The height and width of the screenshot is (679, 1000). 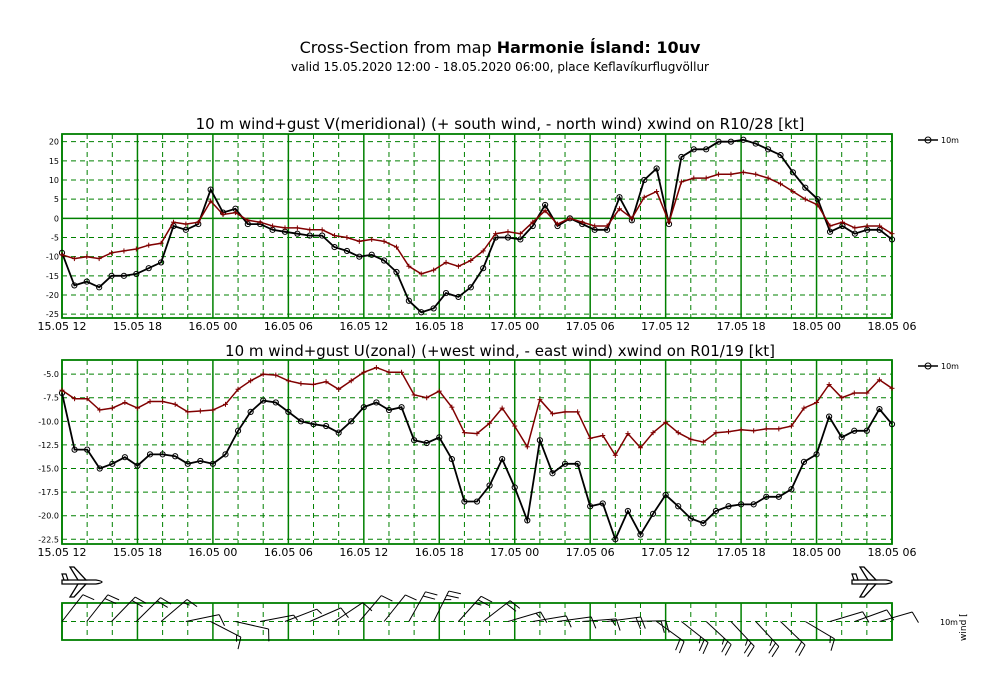 I want to click on x-tick-label: 18.05 00, so click(x=816, y=552).